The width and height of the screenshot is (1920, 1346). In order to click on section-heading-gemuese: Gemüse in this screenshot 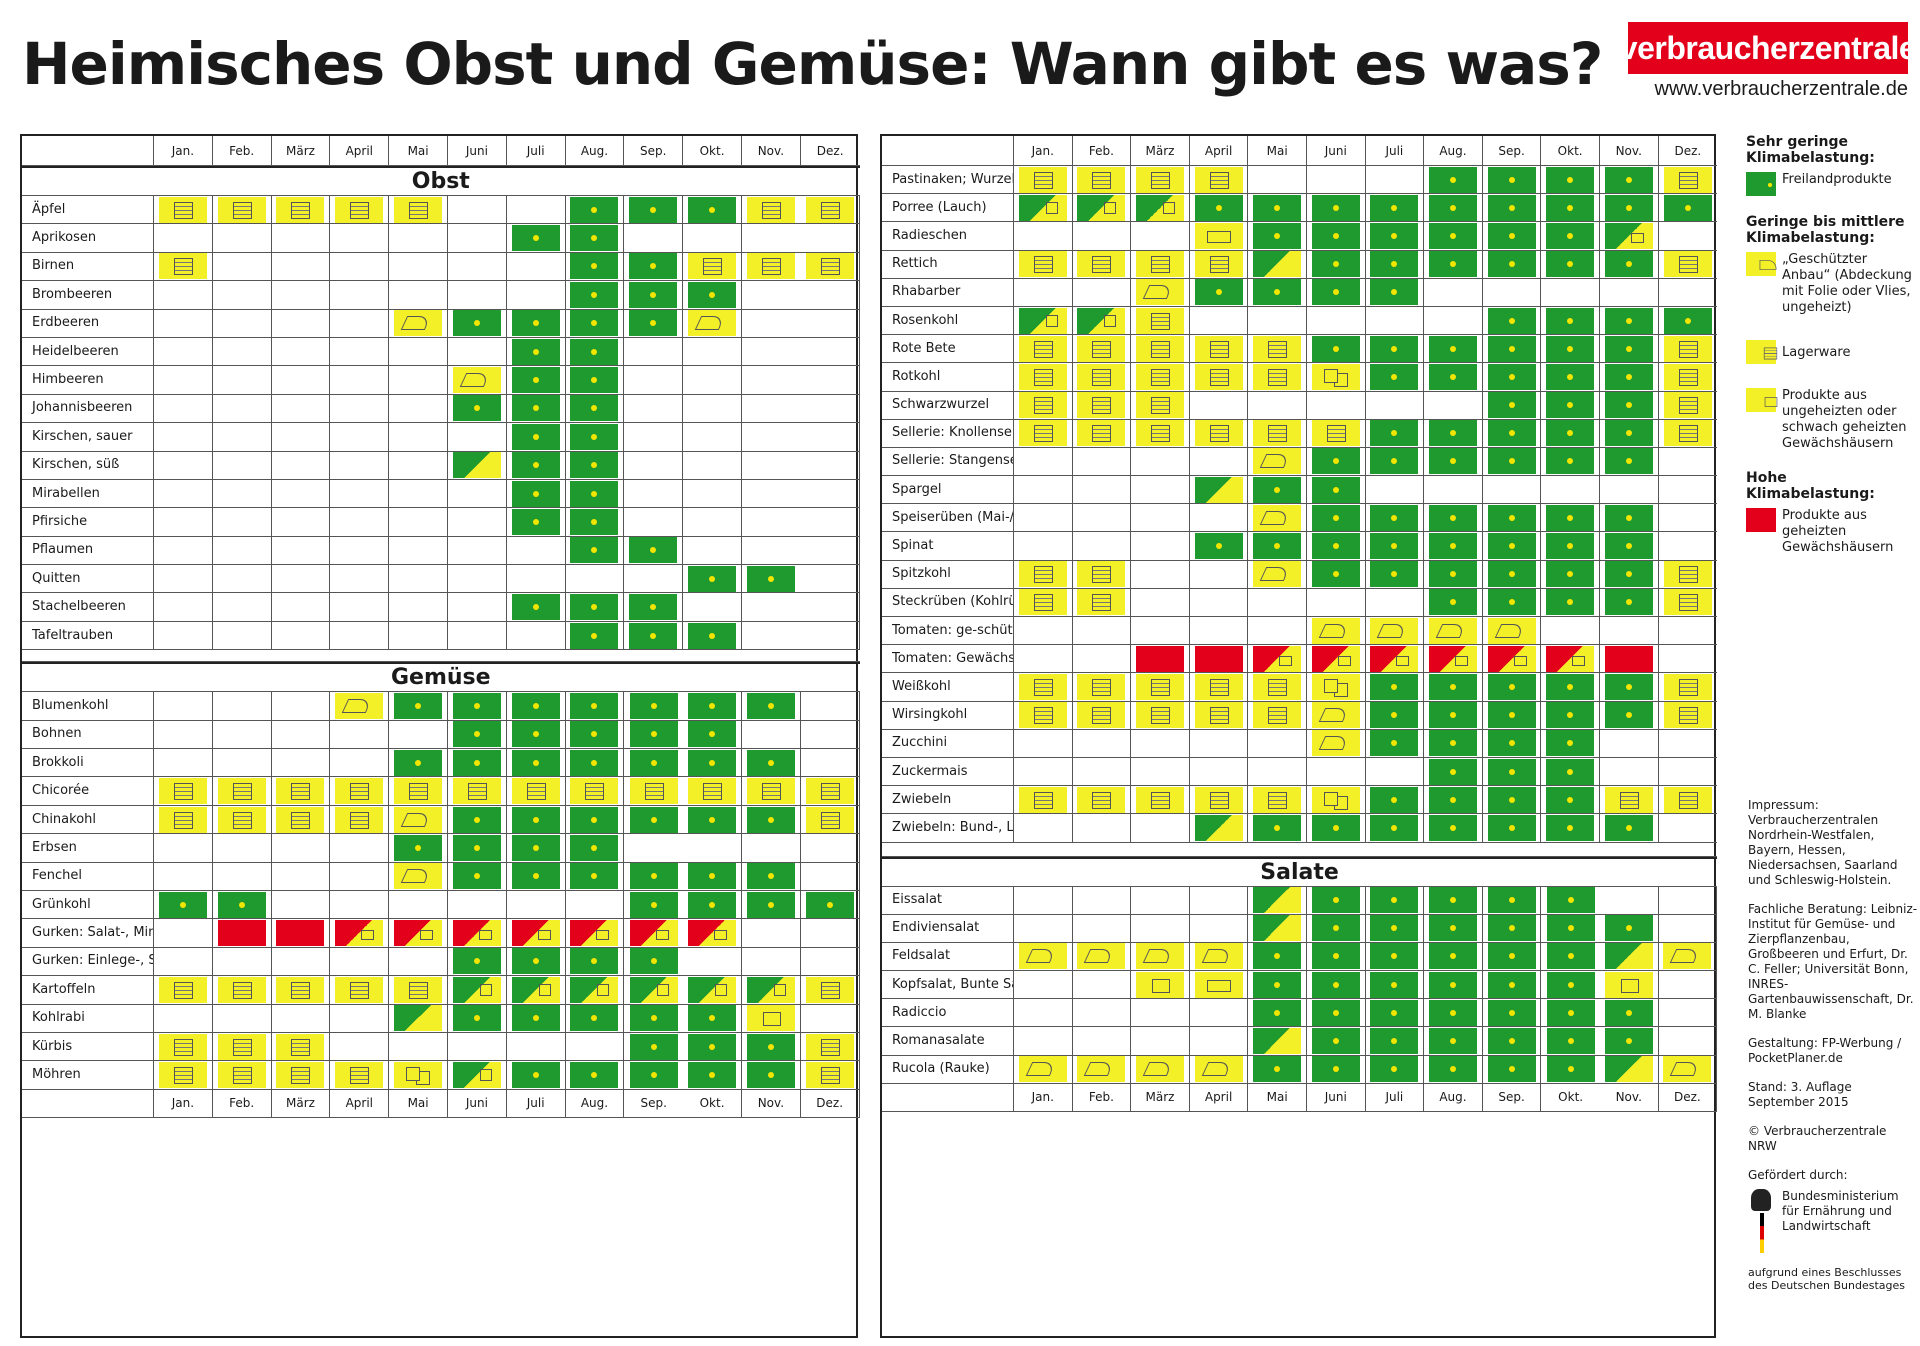, I will do `click(441, 677)`.